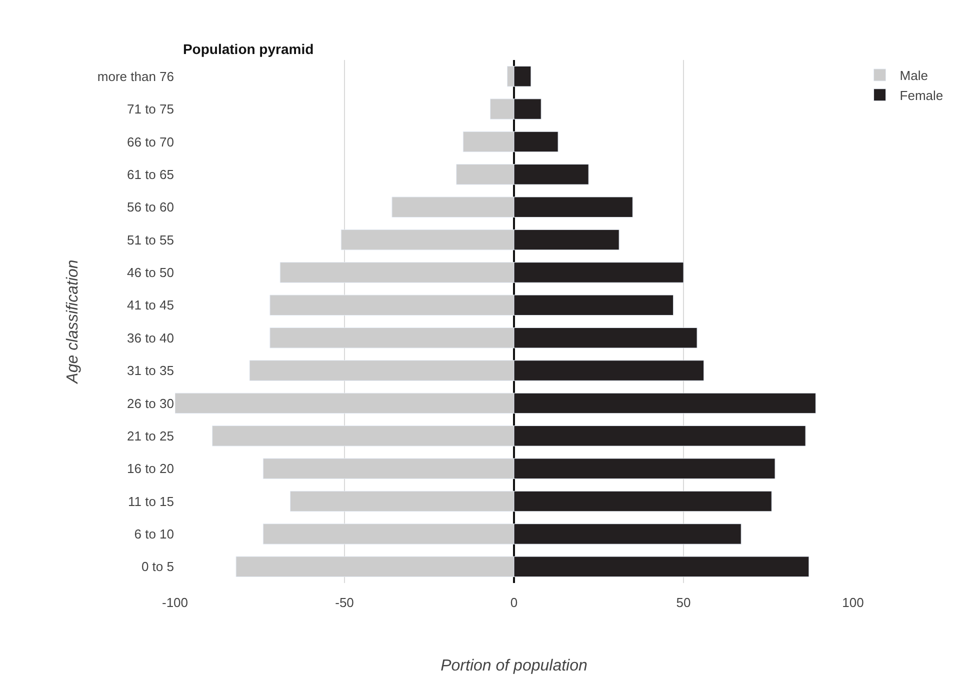 This screenshot has height=683, width=963. I want to click on y-axis-title: Age classification, so click(73, 322).